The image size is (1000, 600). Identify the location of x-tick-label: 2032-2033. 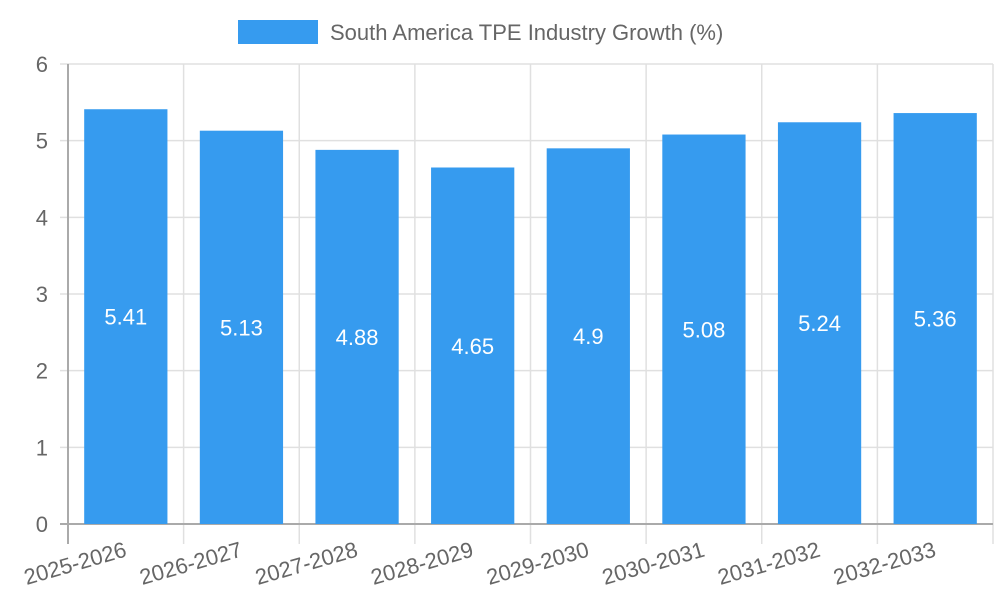
(885, 563).